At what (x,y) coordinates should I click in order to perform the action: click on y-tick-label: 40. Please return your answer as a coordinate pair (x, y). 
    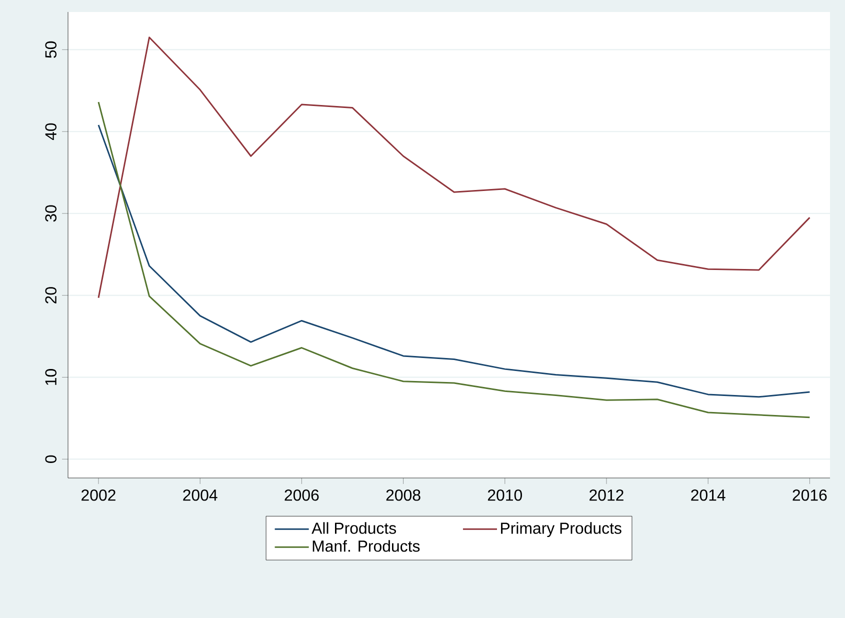
    Looking at the image, I should click on (51, 131).